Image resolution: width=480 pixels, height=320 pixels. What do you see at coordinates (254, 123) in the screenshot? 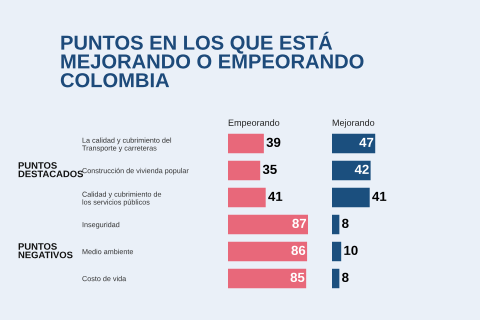
I see `x-axis-title: Empeorando` at bounding box center [254, 123].